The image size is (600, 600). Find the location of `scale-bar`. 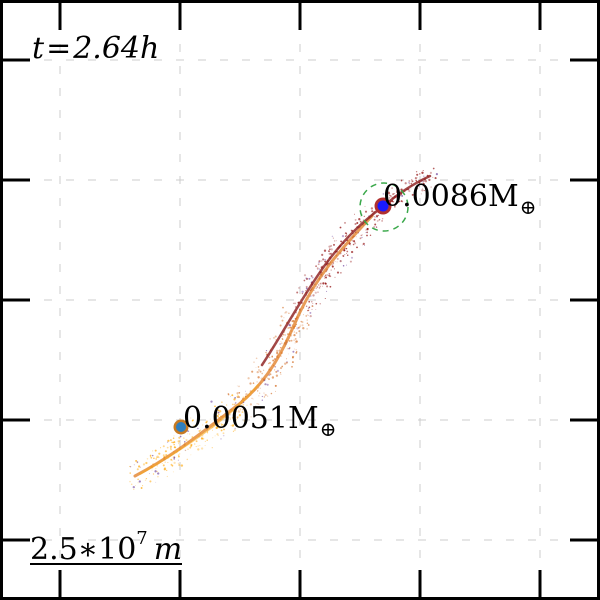

scale-bar is located at coordinates (106, 564).